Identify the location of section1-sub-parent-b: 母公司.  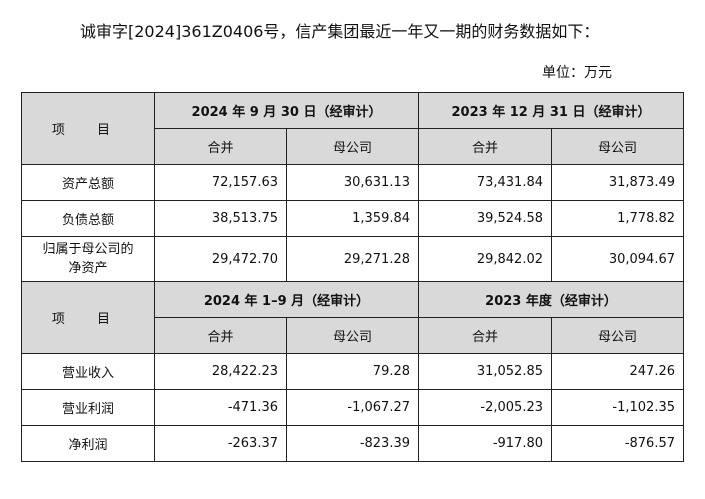
(618, 146).